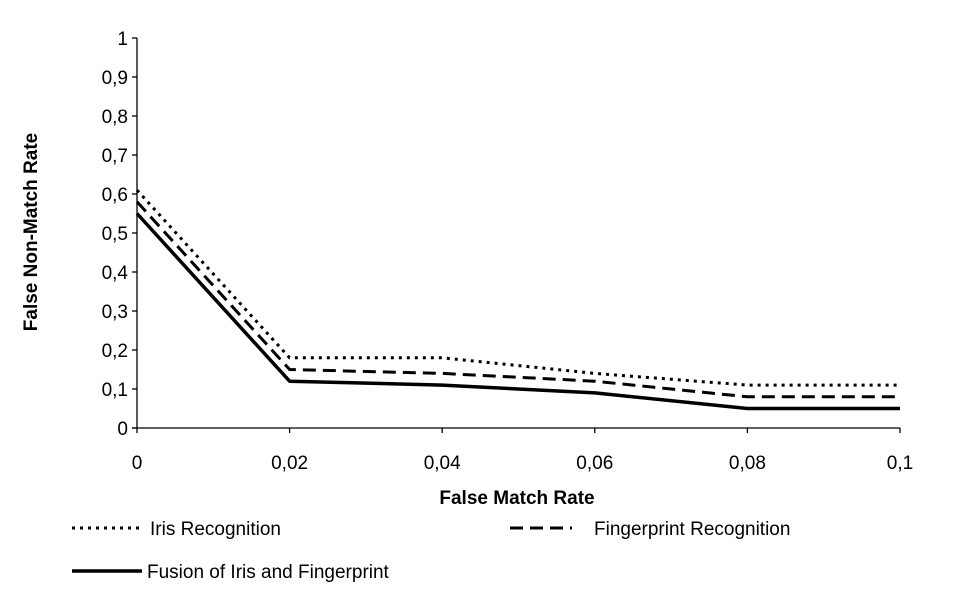 This screenshot has width=962, height=615. I want to click on x-axis-ticks: 0 0,02 0,04 0,06 0,08 0,1, so click(522, 451).